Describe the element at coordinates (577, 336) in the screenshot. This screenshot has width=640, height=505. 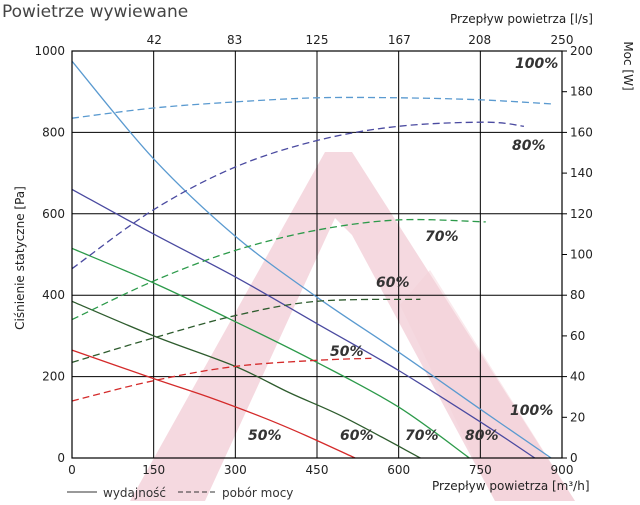
I see `y2-tick-label: 60` at that location.